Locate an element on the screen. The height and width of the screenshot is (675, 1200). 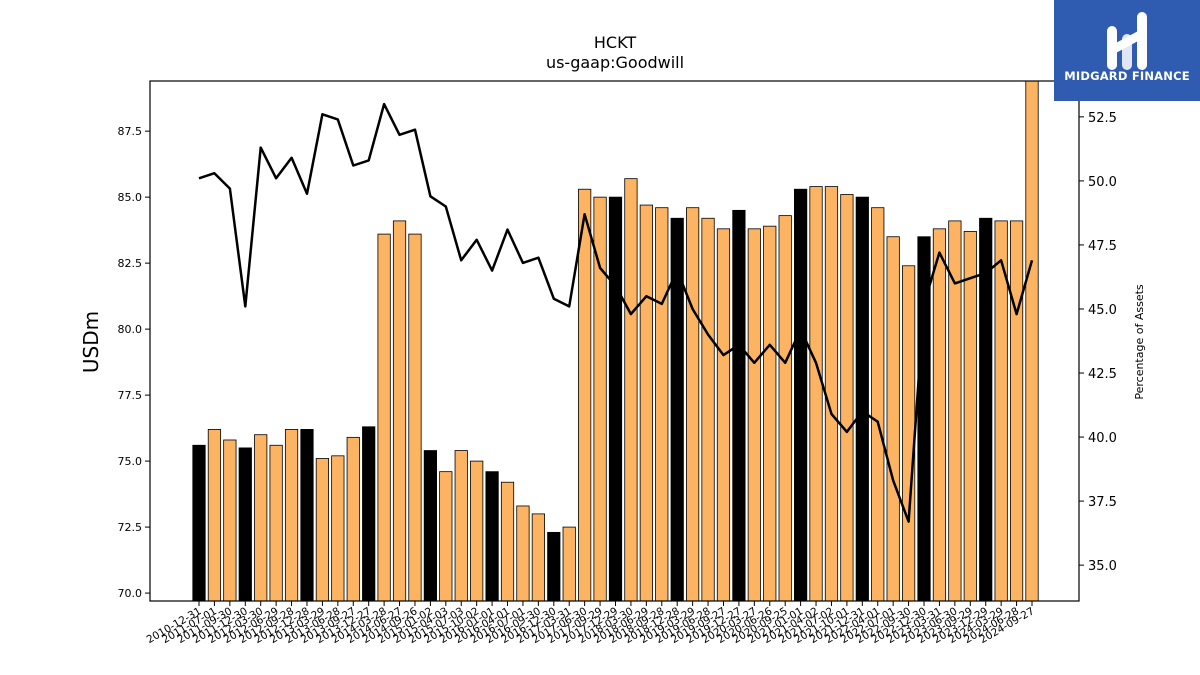
y2-axis-label: Percentage of Assets is located at coordinates (1139, 342).